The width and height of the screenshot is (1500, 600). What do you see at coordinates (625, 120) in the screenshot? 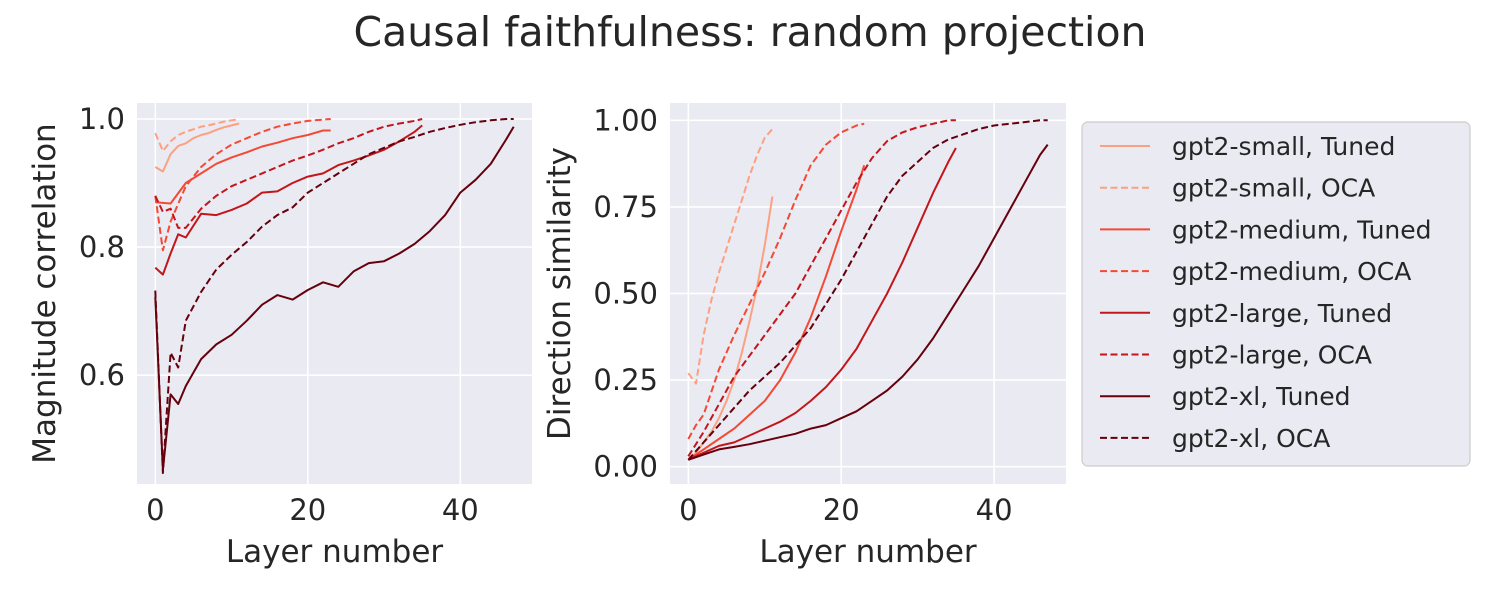
I see `y-tick-label: 1.00` at bounding box center [625, 120].